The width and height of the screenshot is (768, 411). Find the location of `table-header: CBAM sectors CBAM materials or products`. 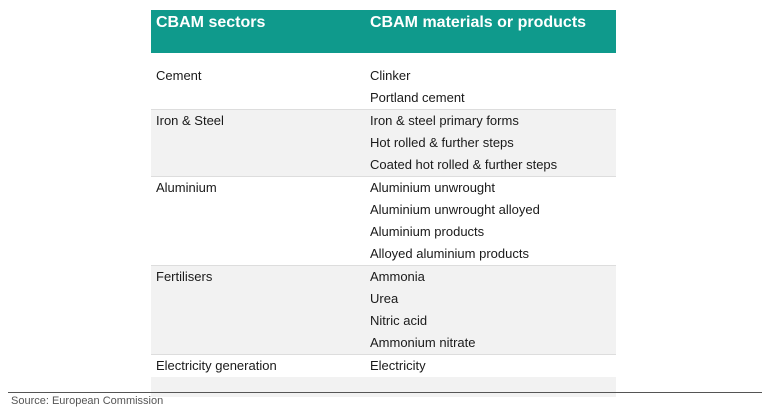

table-header: CBAM sectors CBAM materials or products is located at coordinates (383, 31).